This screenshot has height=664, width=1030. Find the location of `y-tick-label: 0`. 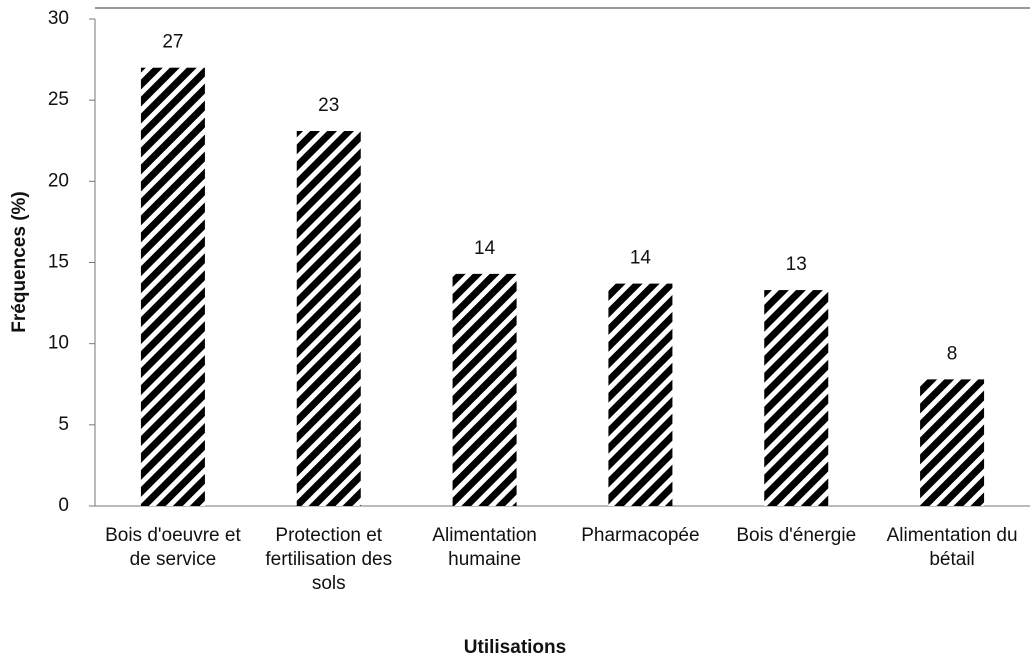

y-tick-label: 0 is located at coordinates (63, 505).